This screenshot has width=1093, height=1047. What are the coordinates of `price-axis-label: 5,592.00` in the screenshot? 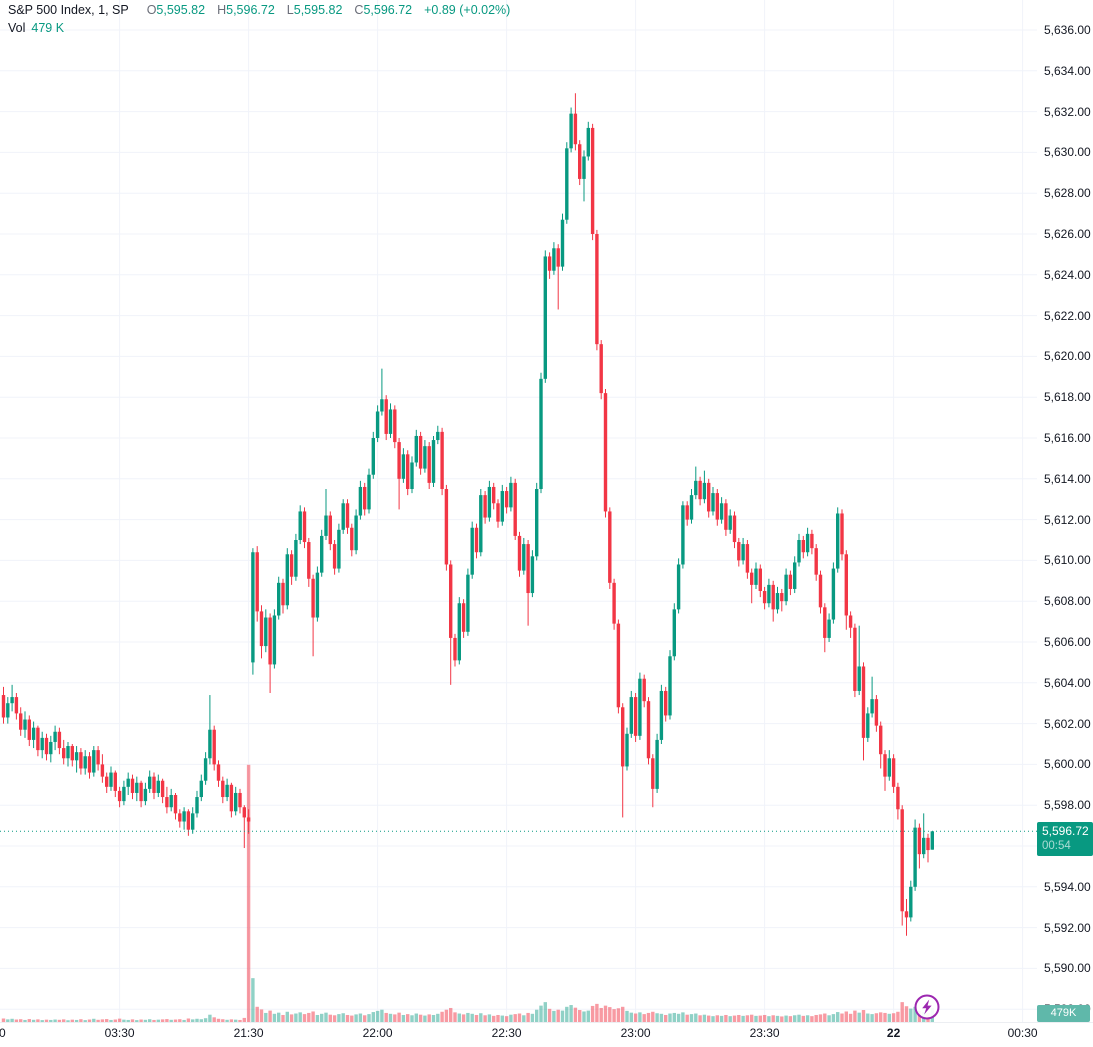 It's located at (1067, 927).